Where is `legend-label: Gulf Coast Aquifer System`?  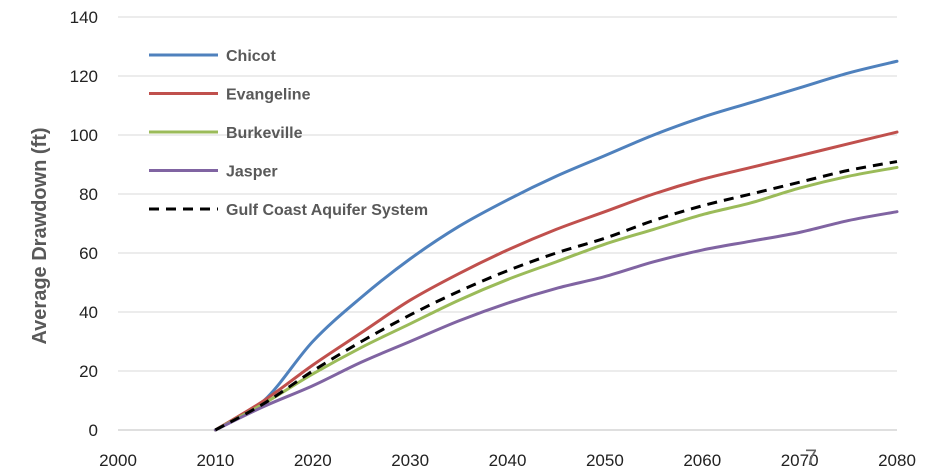 legend-label: Gulf Coast Aquifer System is located at coordinates (327, 210).